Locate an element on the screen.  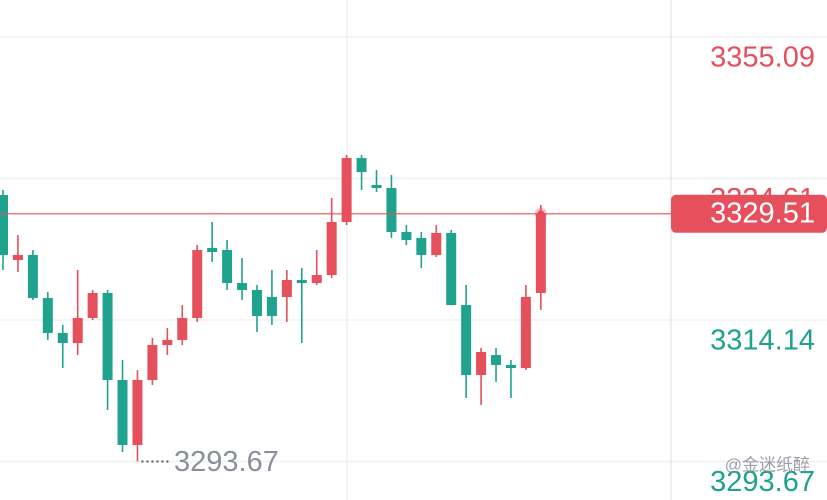
y-tick-label: 3314.14 is located at coordinates (762, 341).